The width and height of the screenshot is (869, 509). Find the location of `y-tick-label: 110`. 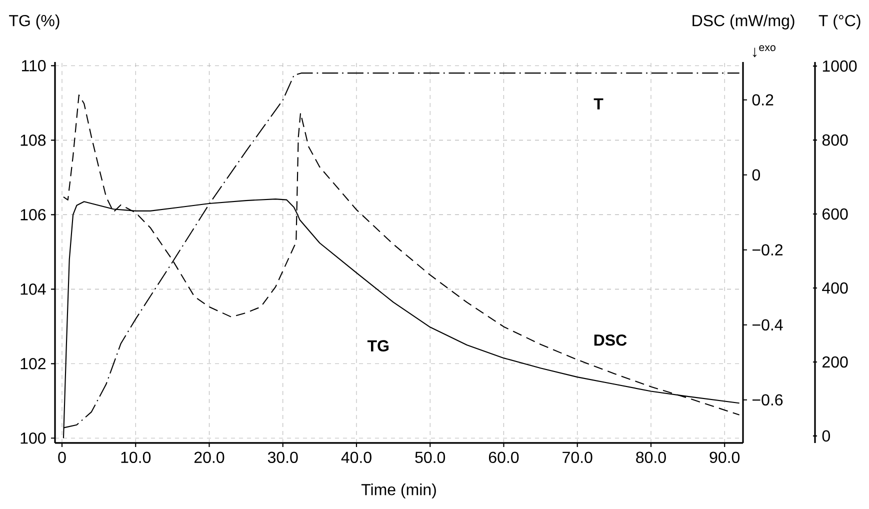

y-tick-label: 110 is located at coordinates (34, 66).